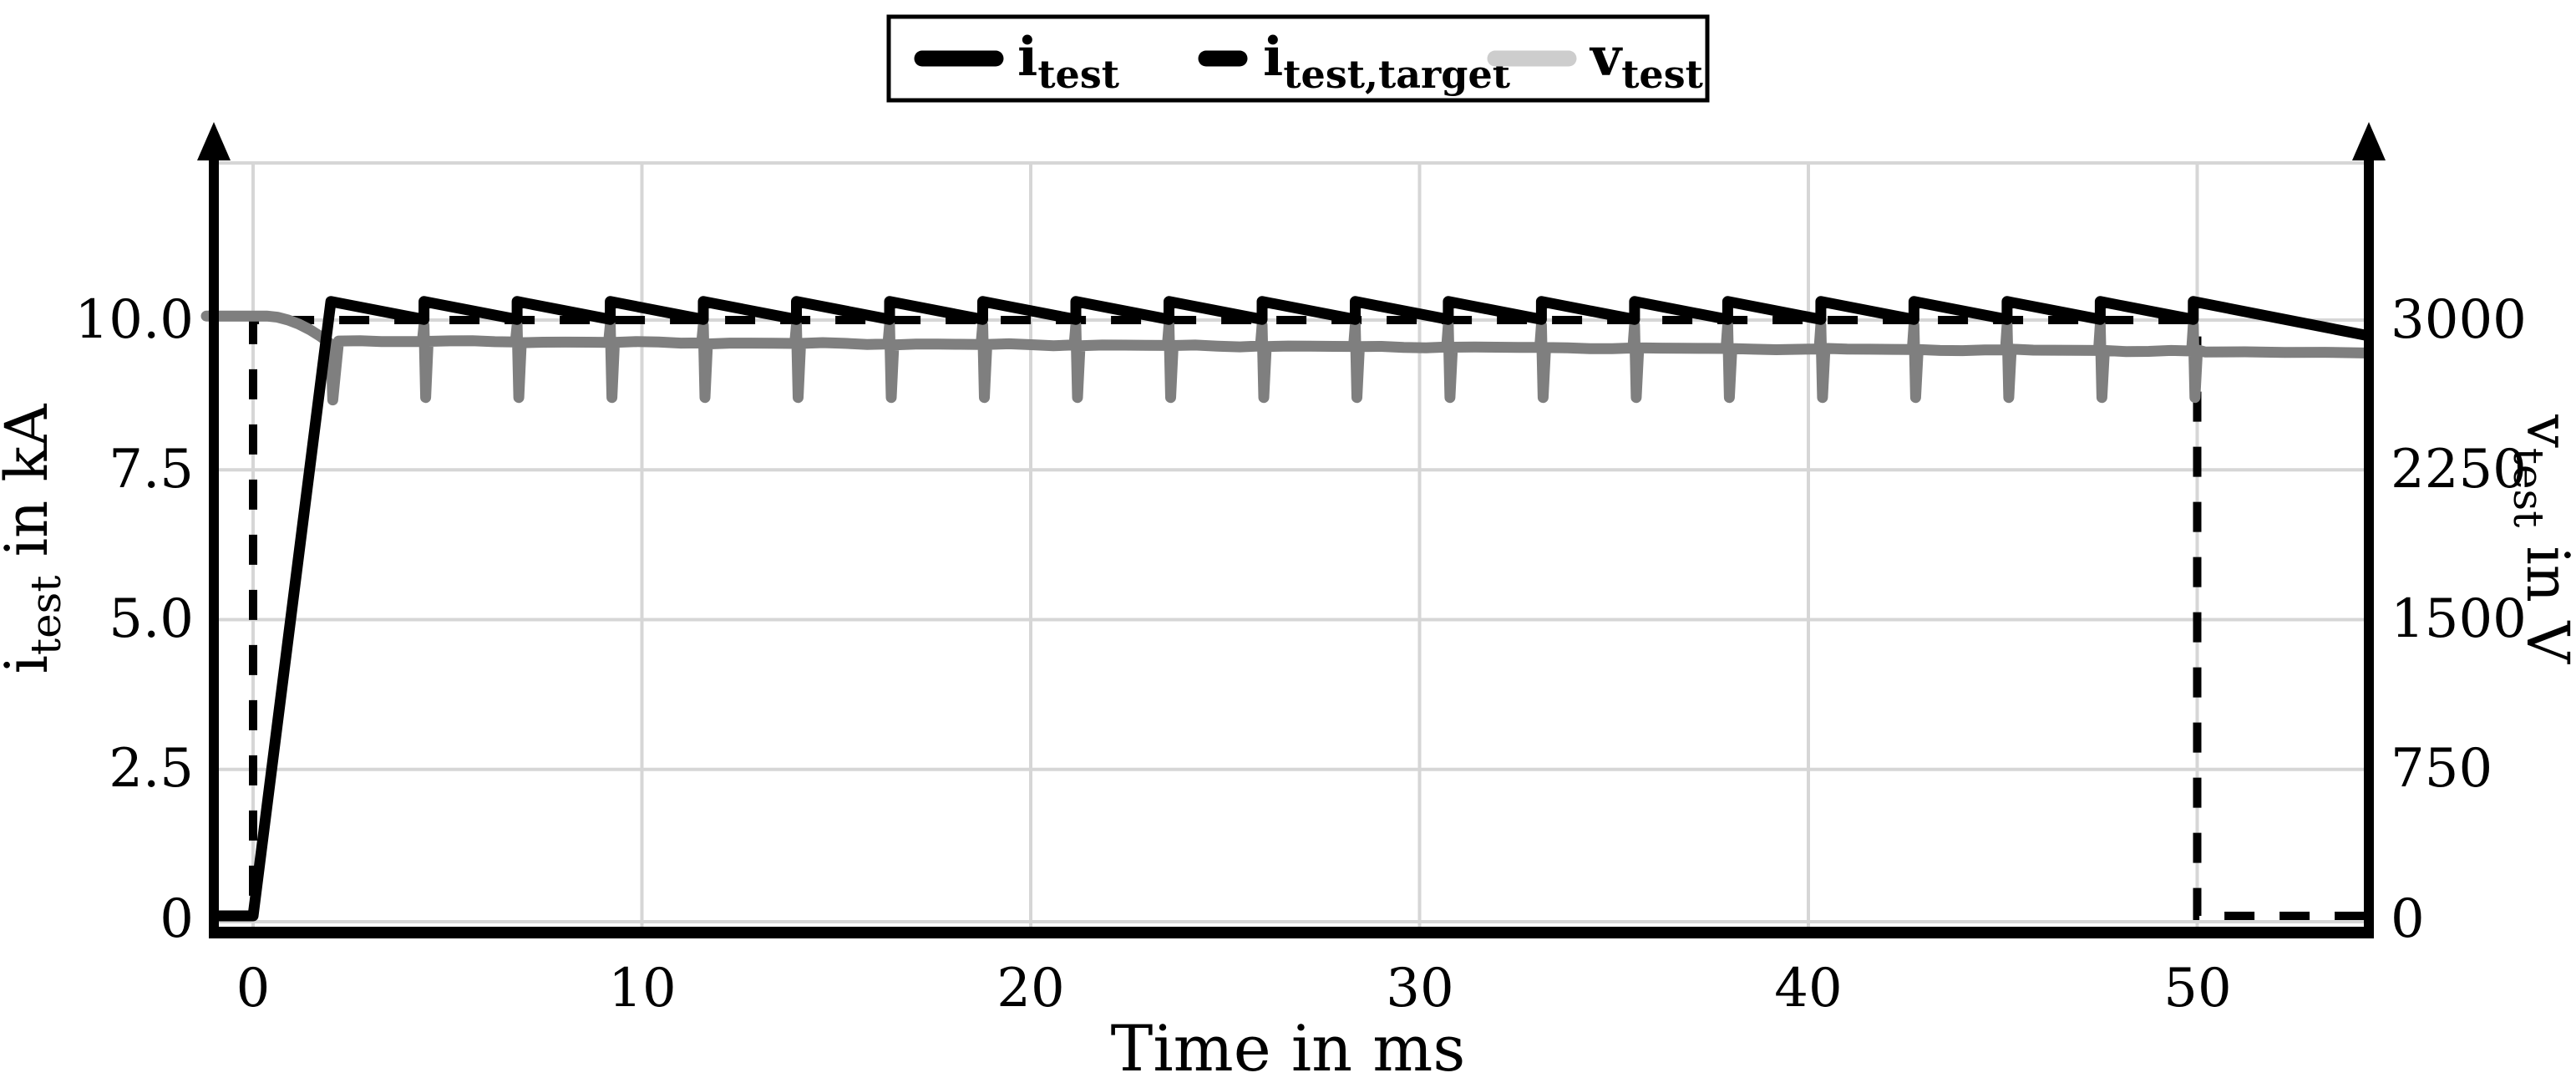  What do you see at coordinates (1030, 988) in the screenshot?
I see `x-tick-label: 20` at bounding box center [1030, 988].